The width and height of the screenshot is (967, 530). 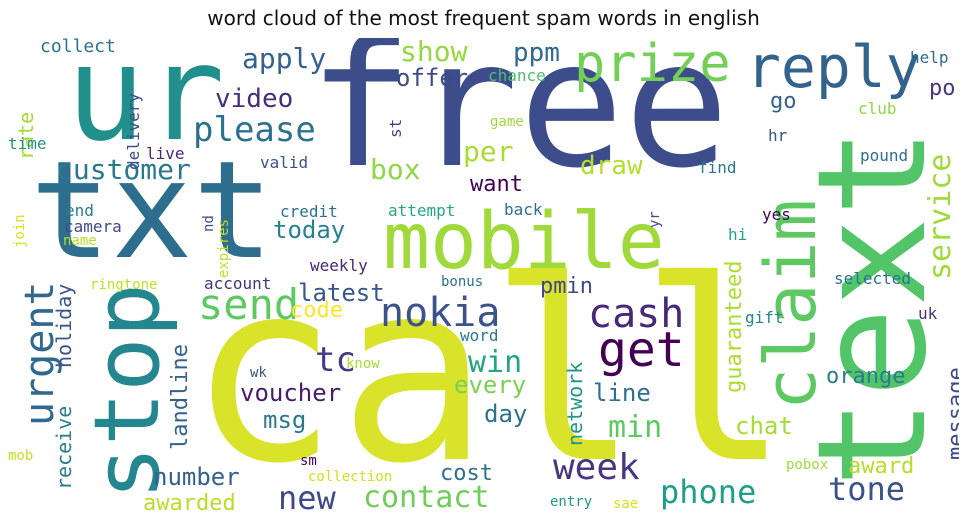 I want to click on cloud-word-holiday: holiday, so click(x=64, y=325).